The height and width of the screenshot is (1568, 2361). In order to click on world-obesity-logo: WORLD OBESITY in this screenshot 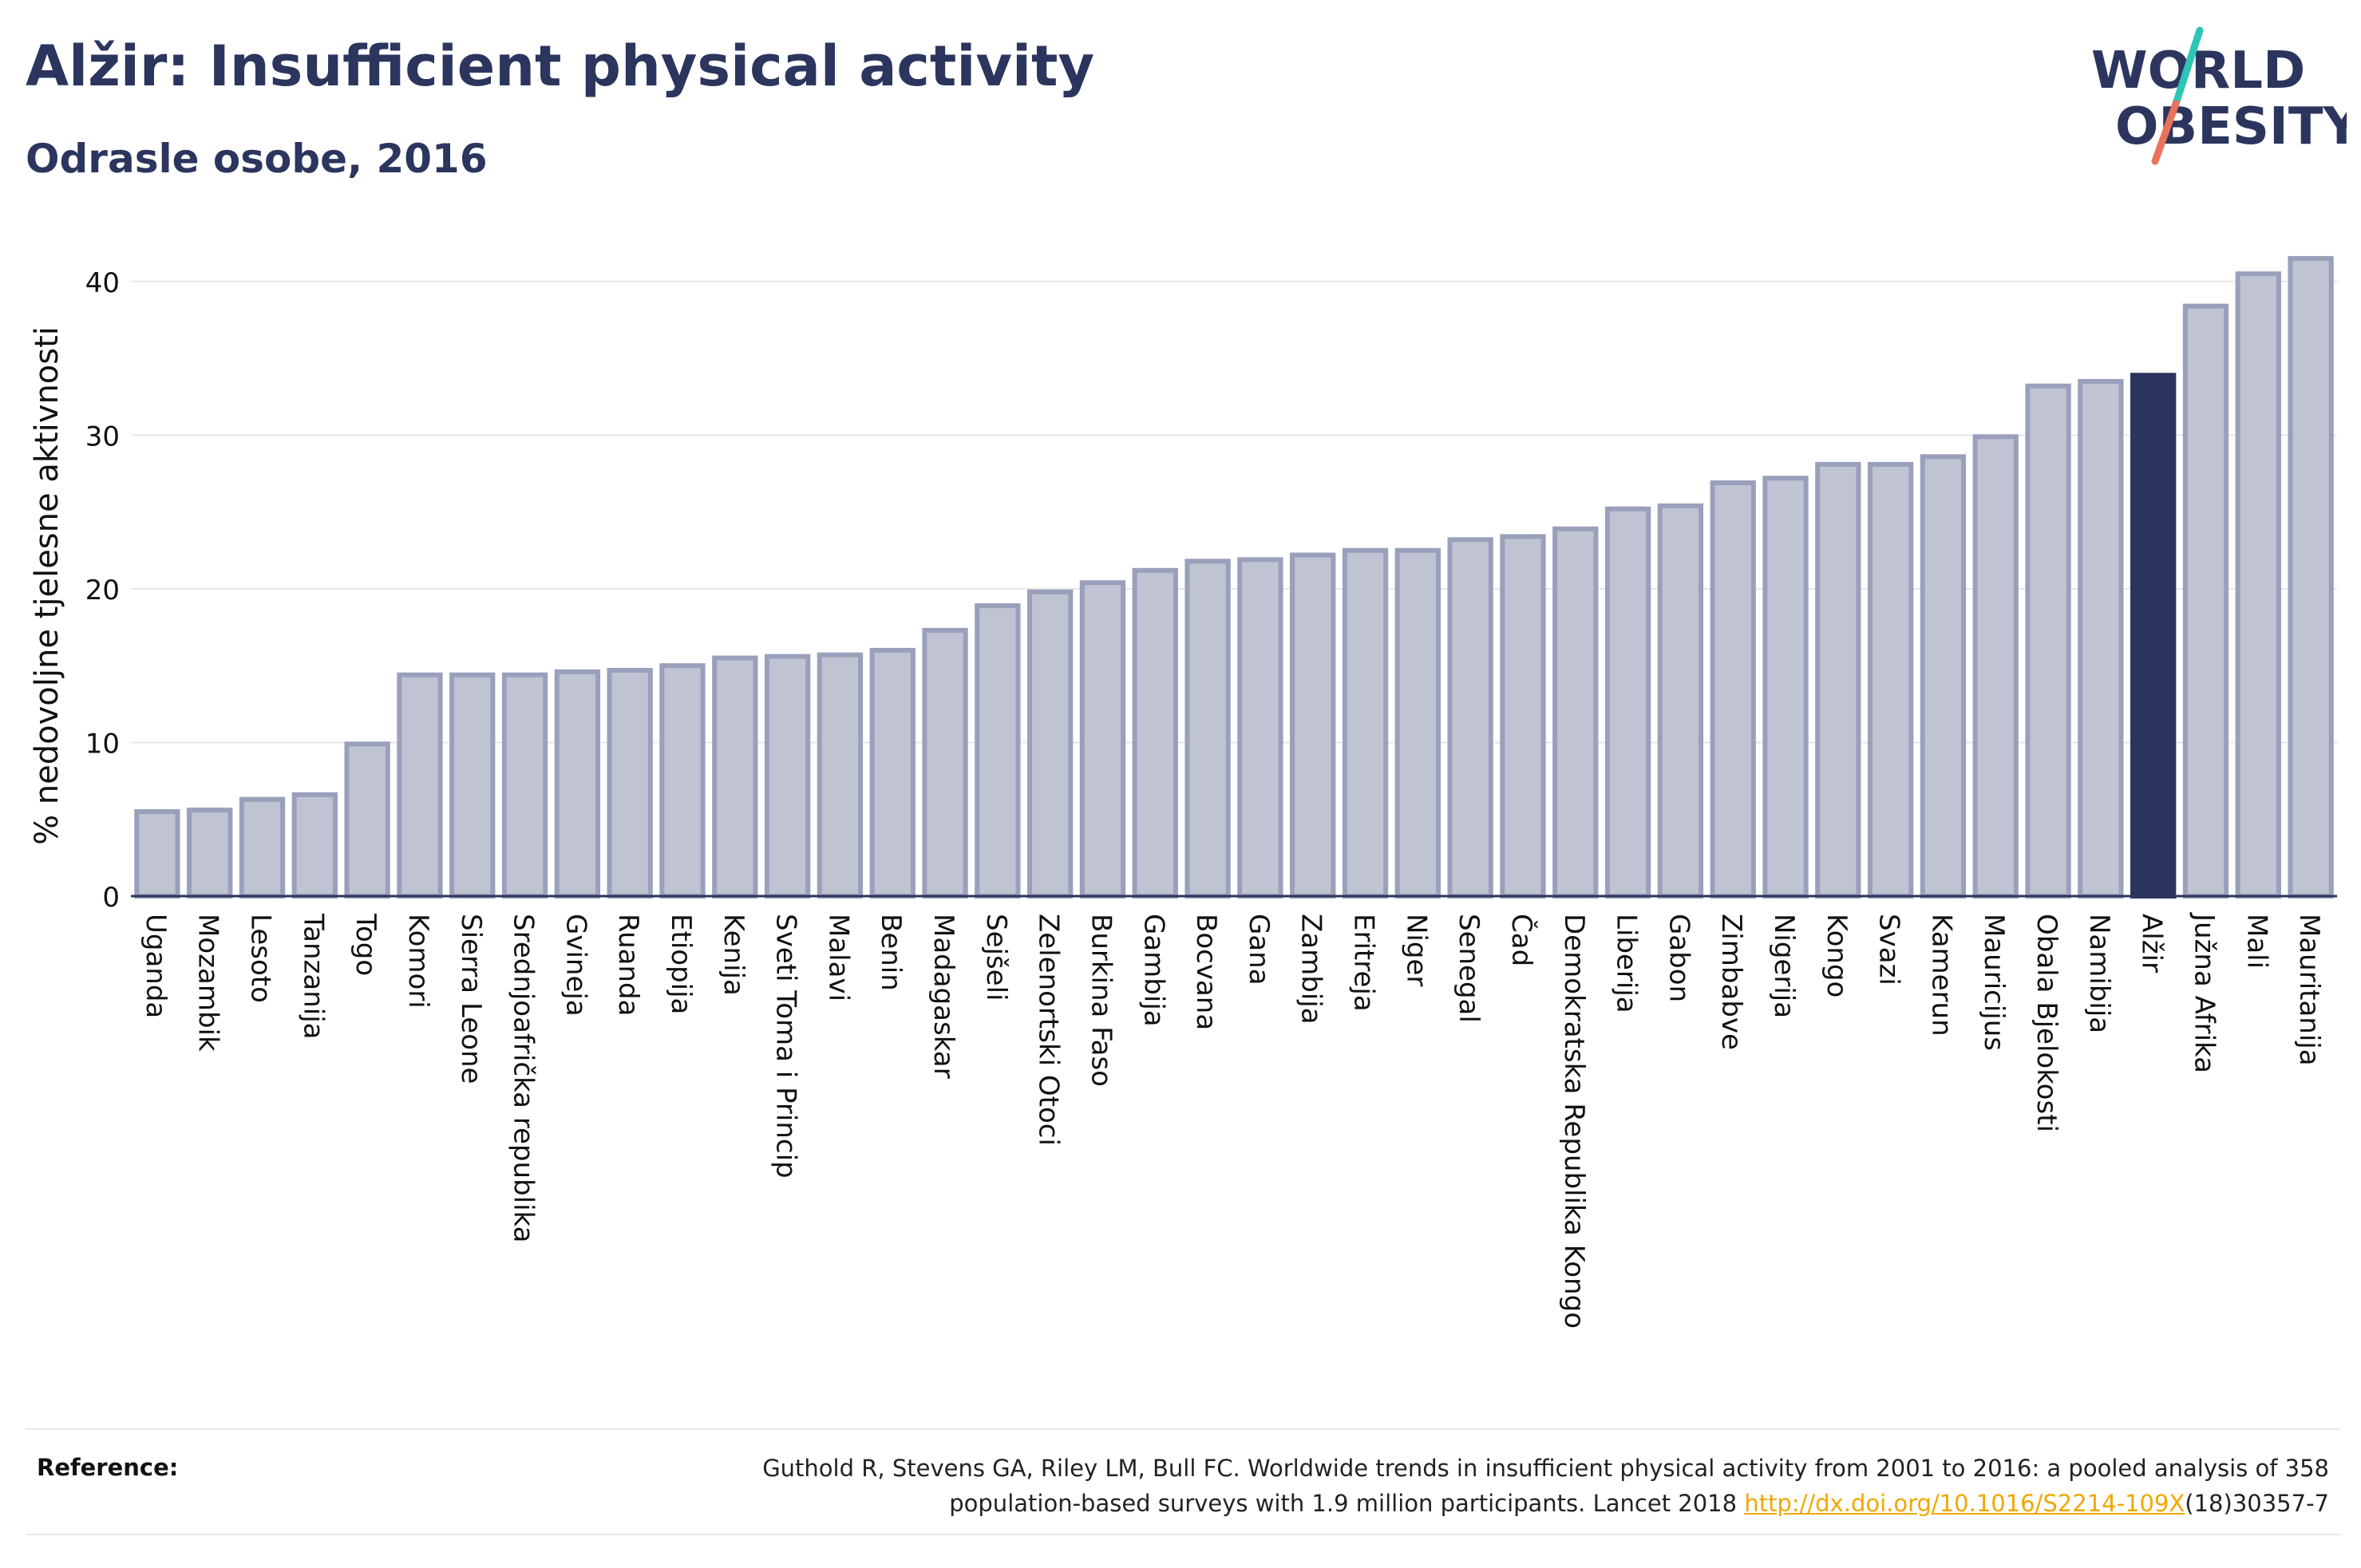, I will do `click(2219, 95)`.